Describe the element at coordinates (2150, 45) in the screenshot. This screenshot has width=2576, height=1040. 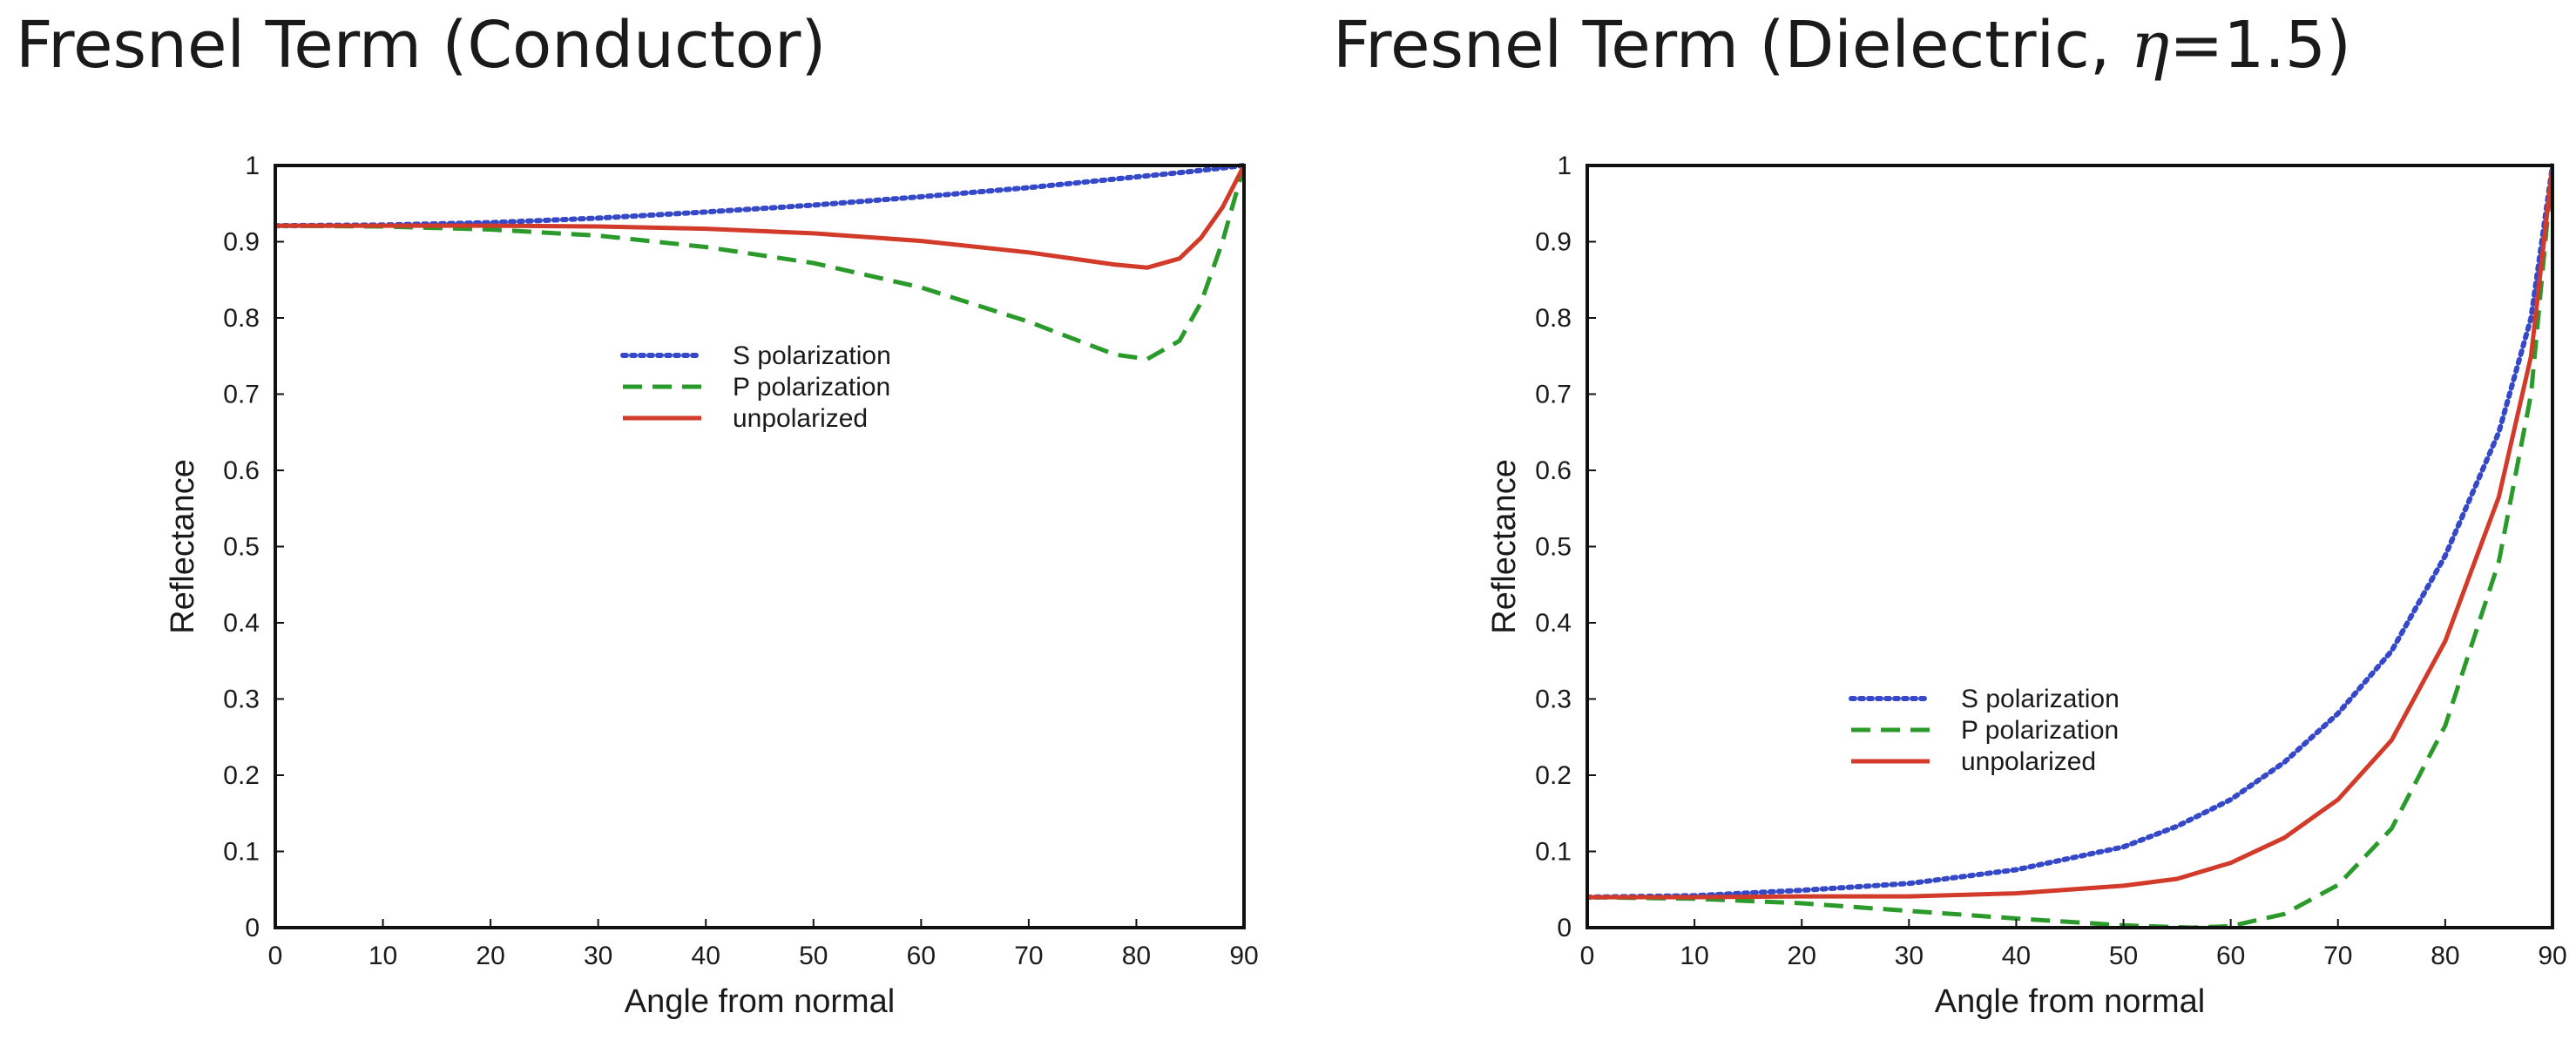
I see `eta-symbol: η` at that location.